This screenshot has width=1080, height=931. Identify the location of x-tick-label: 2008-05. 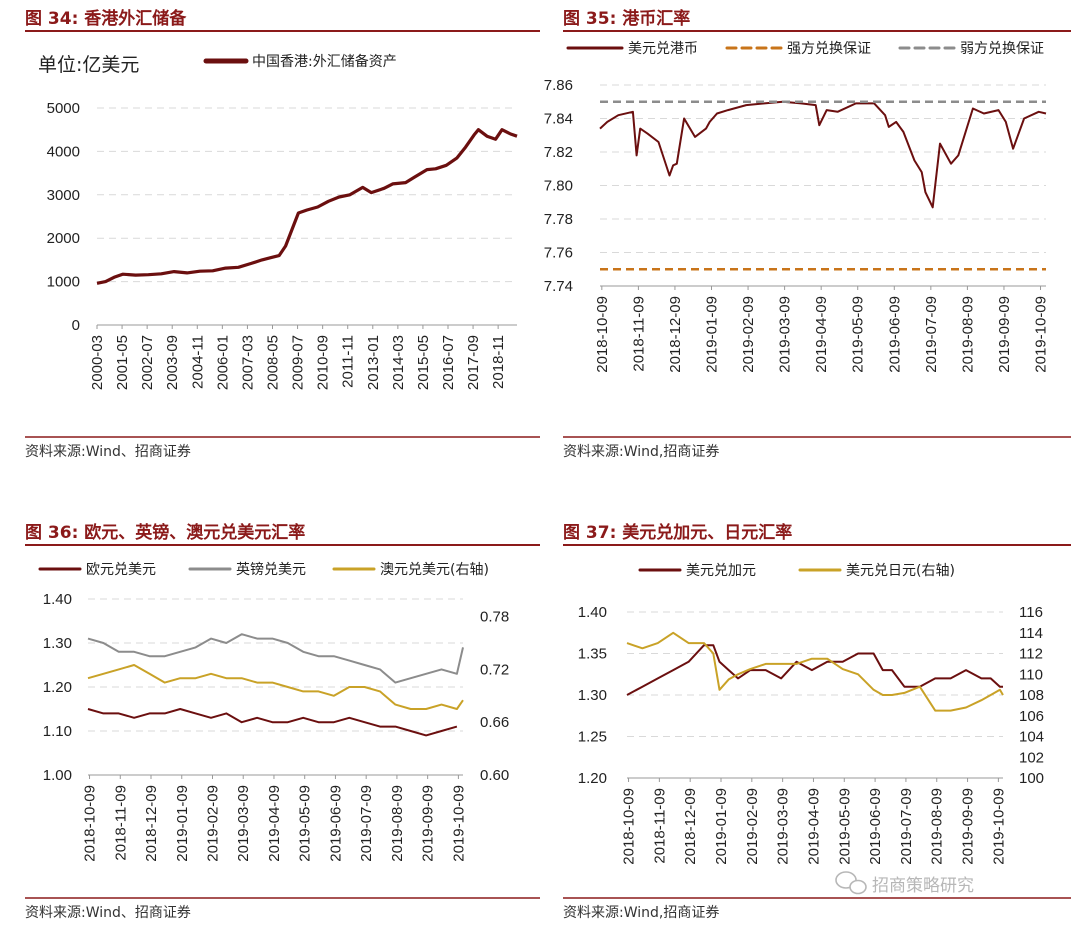
(273, 362).